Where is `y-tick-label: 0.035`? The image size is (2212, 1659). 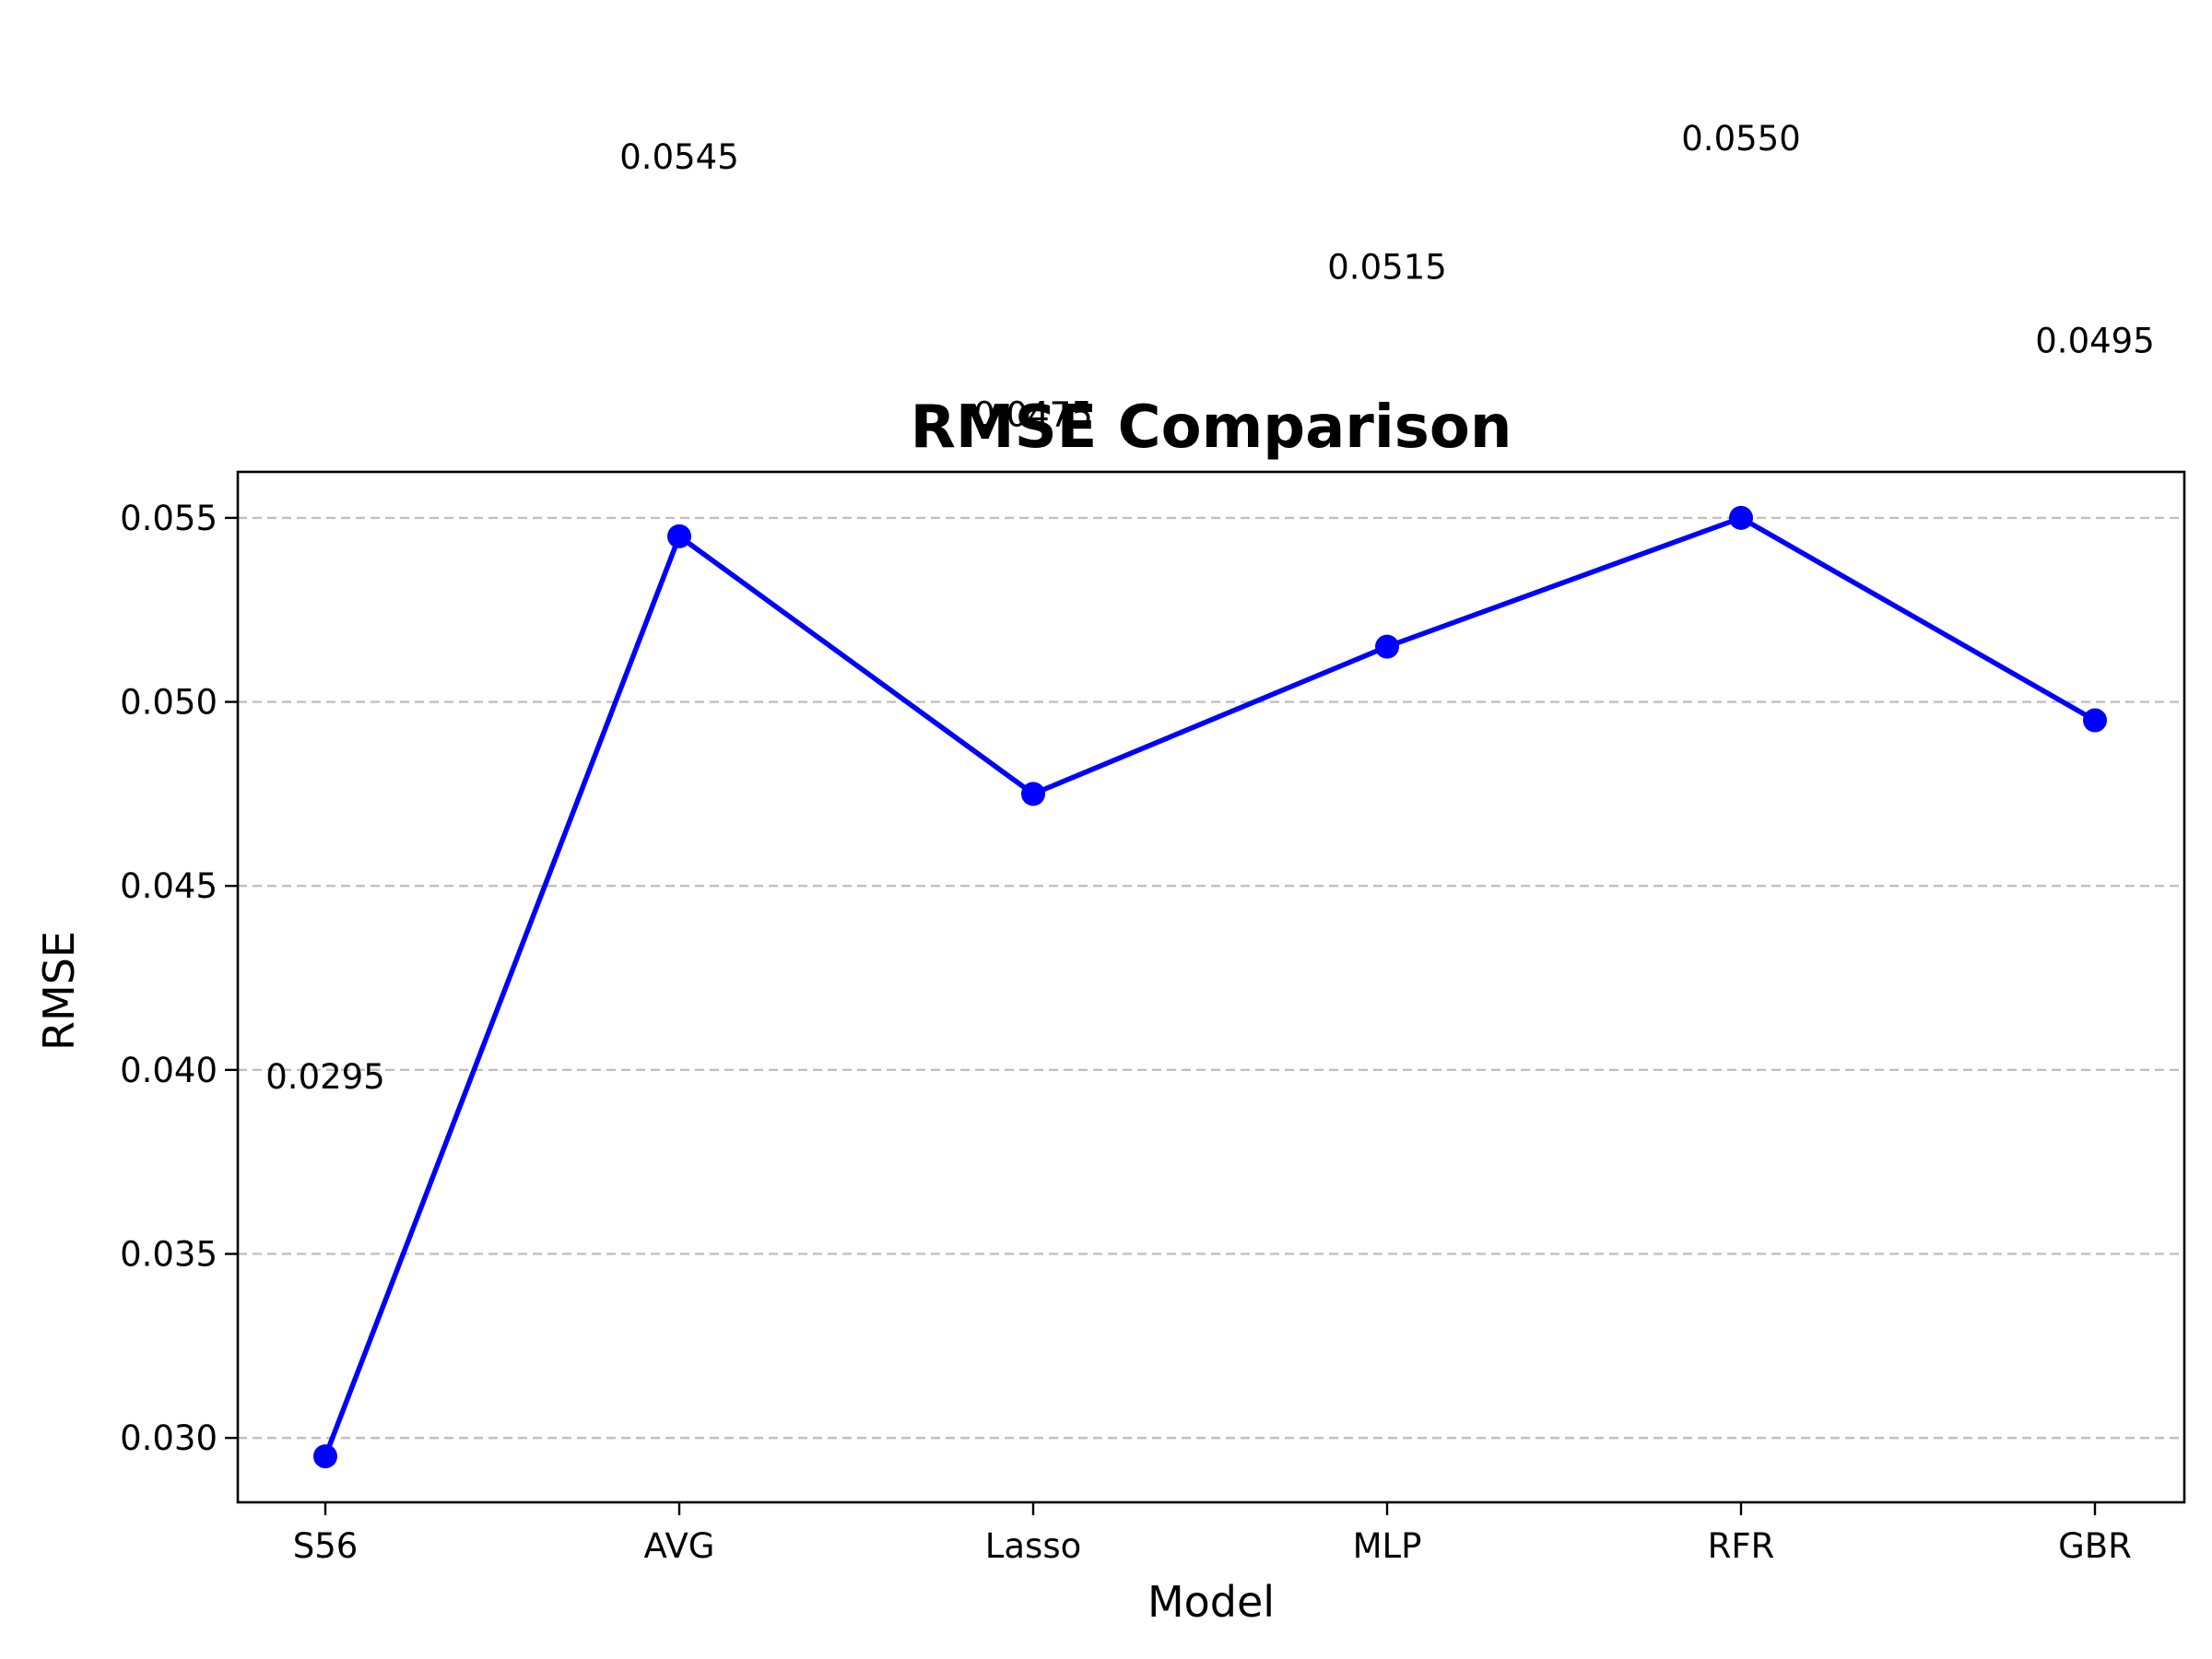
y-tick-label: 0.035 is located at coordinates (169, 1254).